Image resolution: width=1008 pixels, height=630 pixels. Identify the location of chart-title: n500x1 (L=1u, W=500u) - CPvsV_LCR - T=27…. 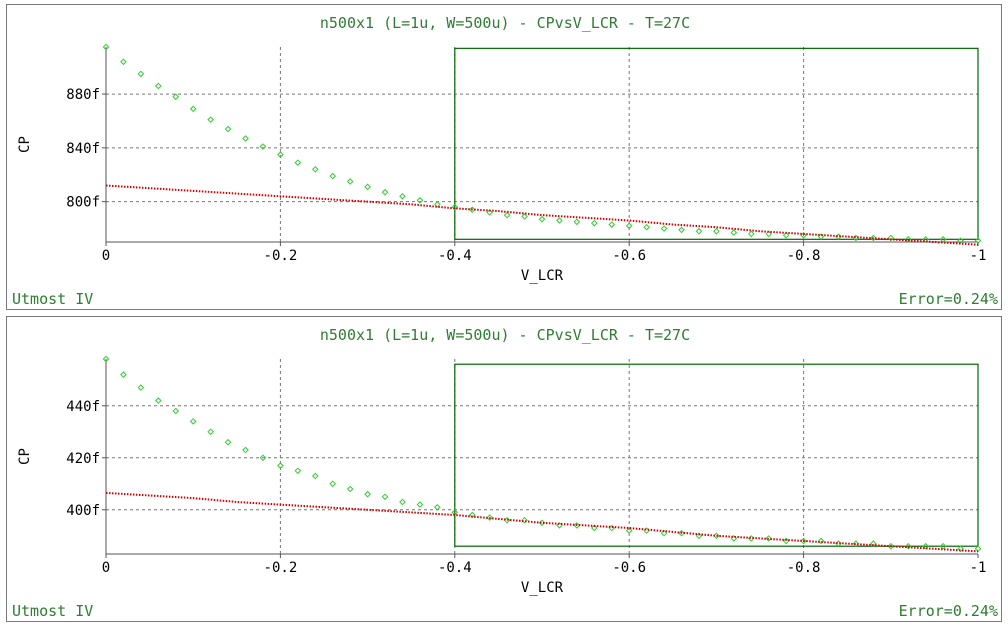
(505, 23).